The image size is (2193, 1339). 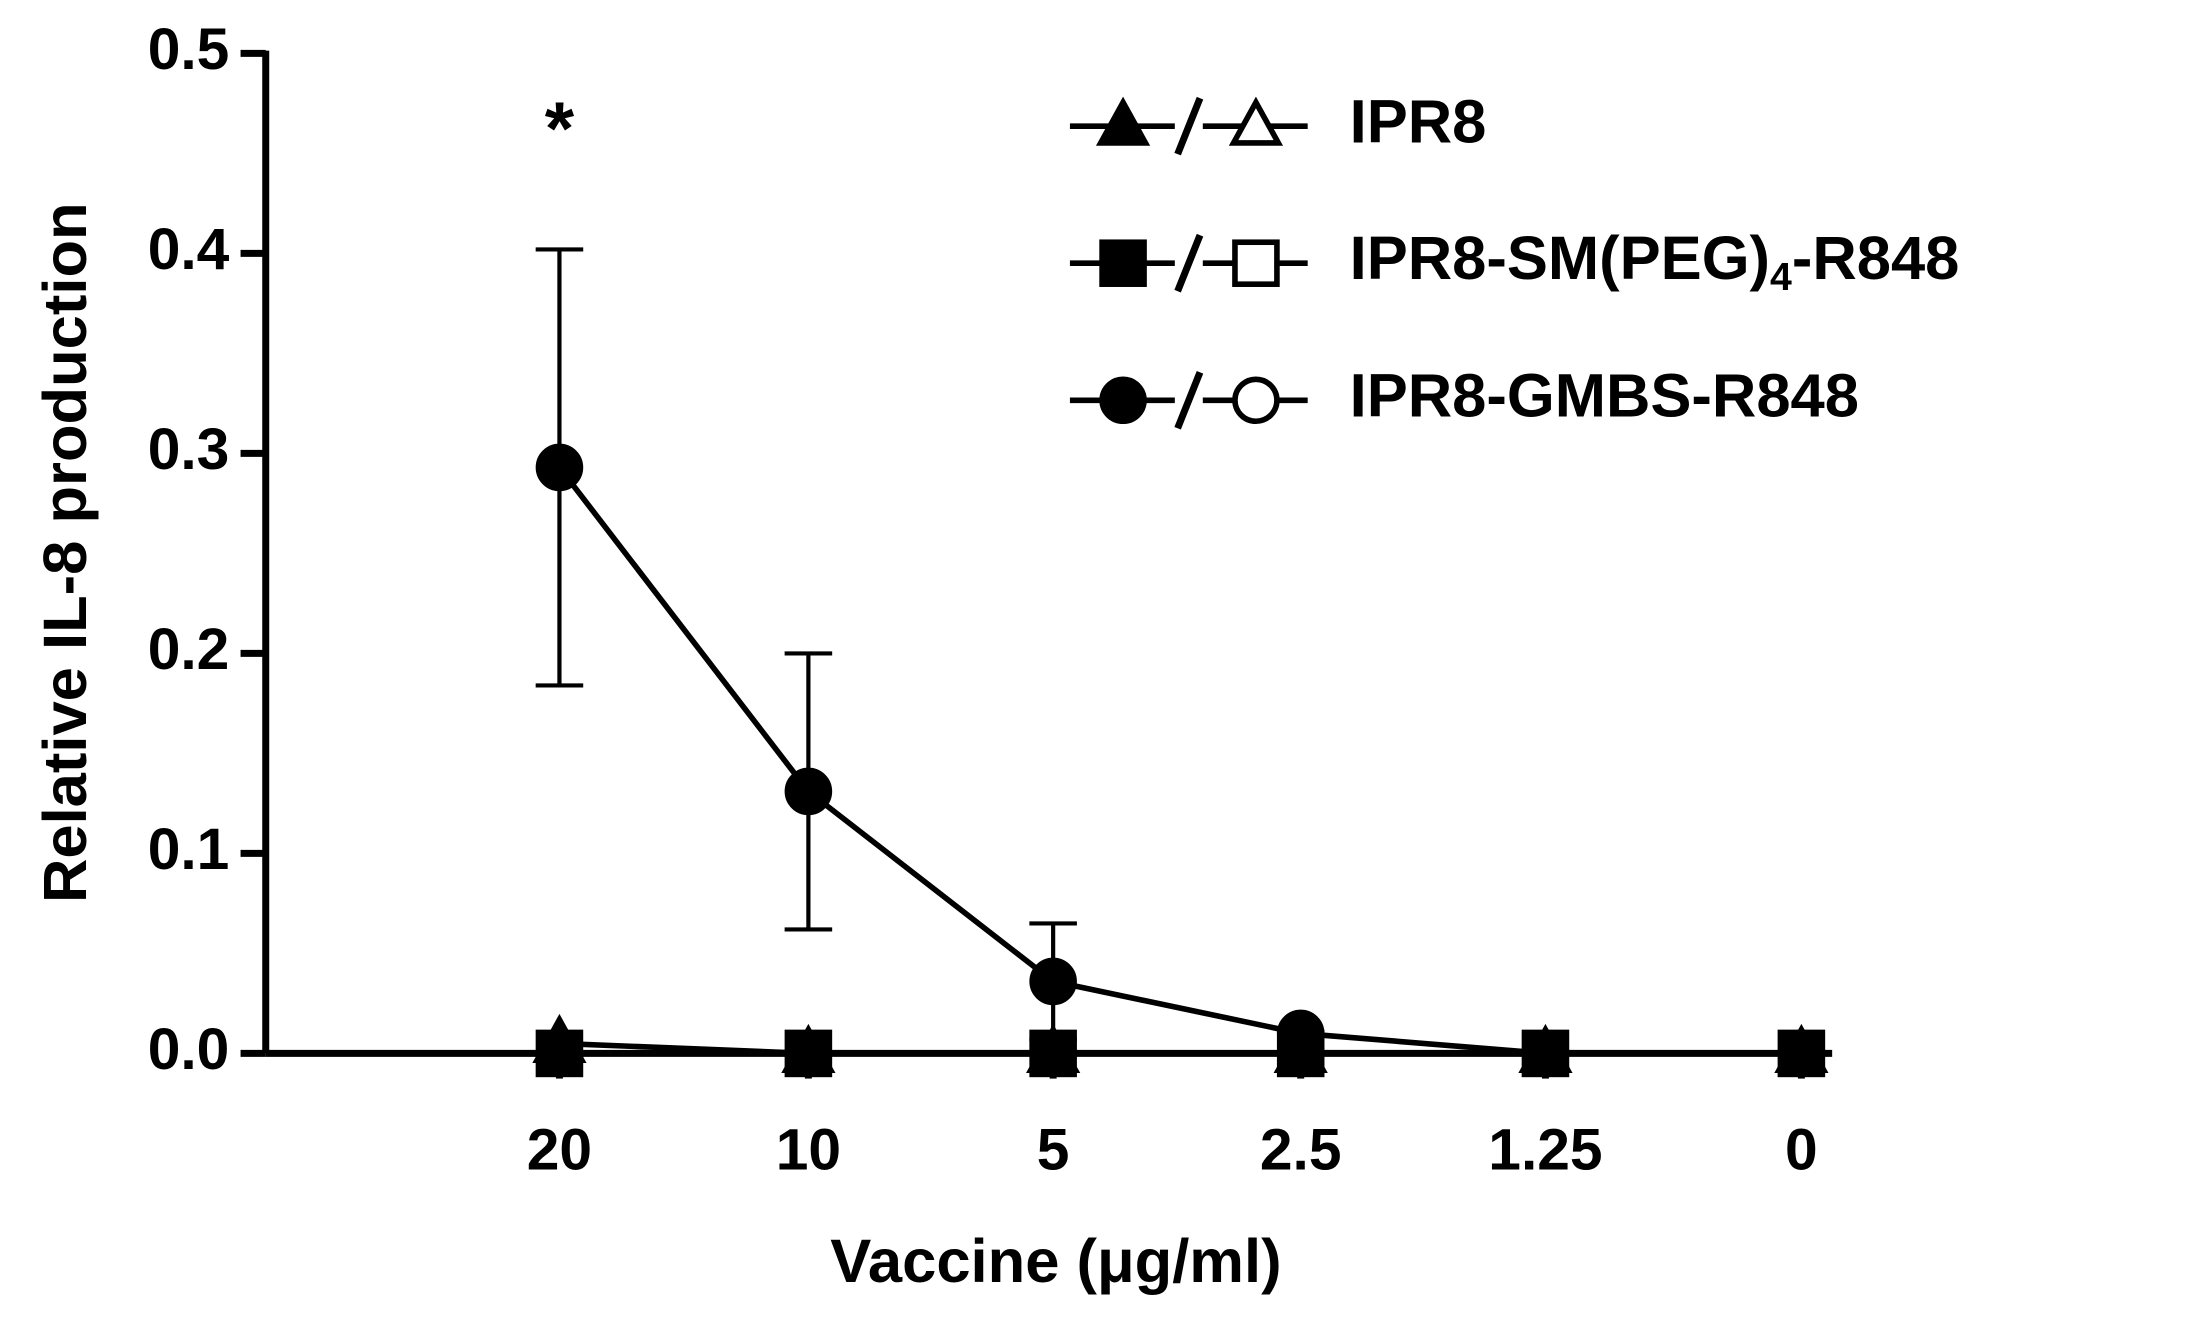 What do you see at coordinates (1801, 1150) in the screenshot?
I see `x-tick-label: 0` at bounding box center [1801, 1150].